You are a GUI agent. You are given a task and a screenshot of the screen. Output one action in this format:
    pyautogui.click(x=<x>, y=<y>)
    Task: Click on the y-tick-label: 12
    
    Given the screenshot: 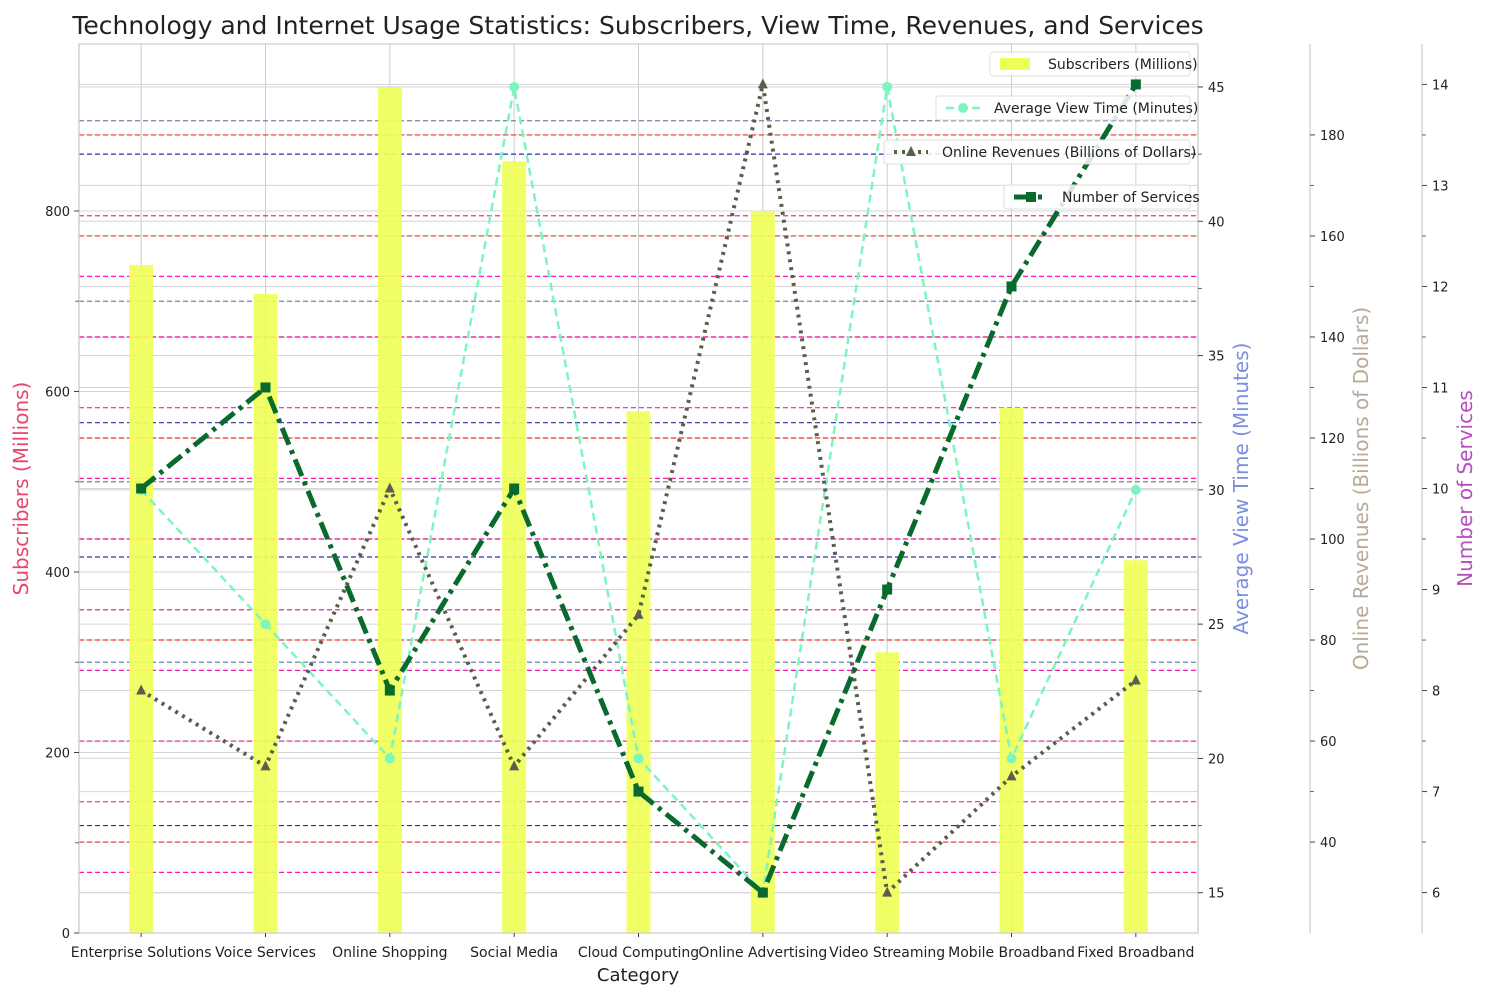 What is the action you would take?
    pyautogui.click(x=1440, y=287)
    